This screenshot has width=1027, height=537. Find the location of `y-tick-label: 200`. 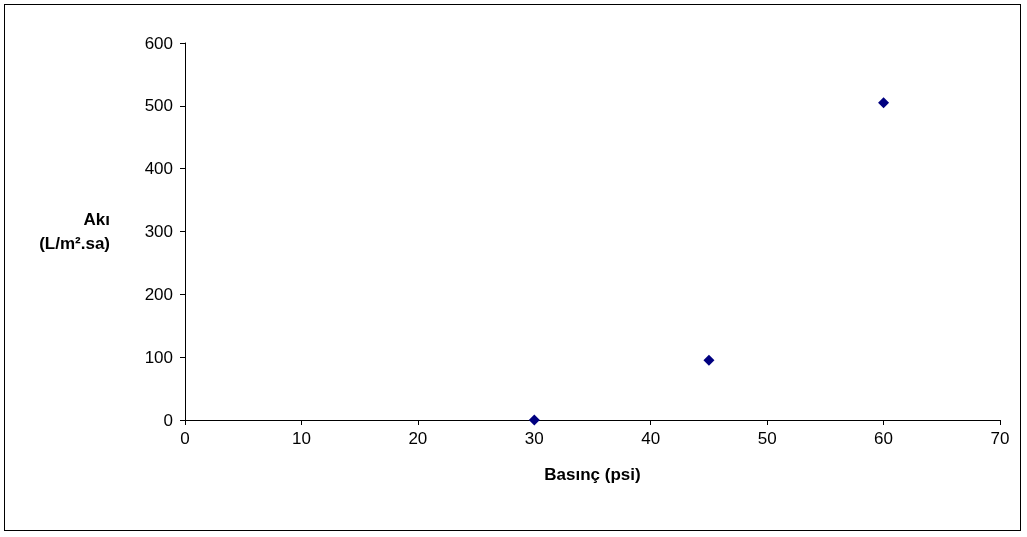

y-tick-label: 200 is located at coordinates (158, 294).